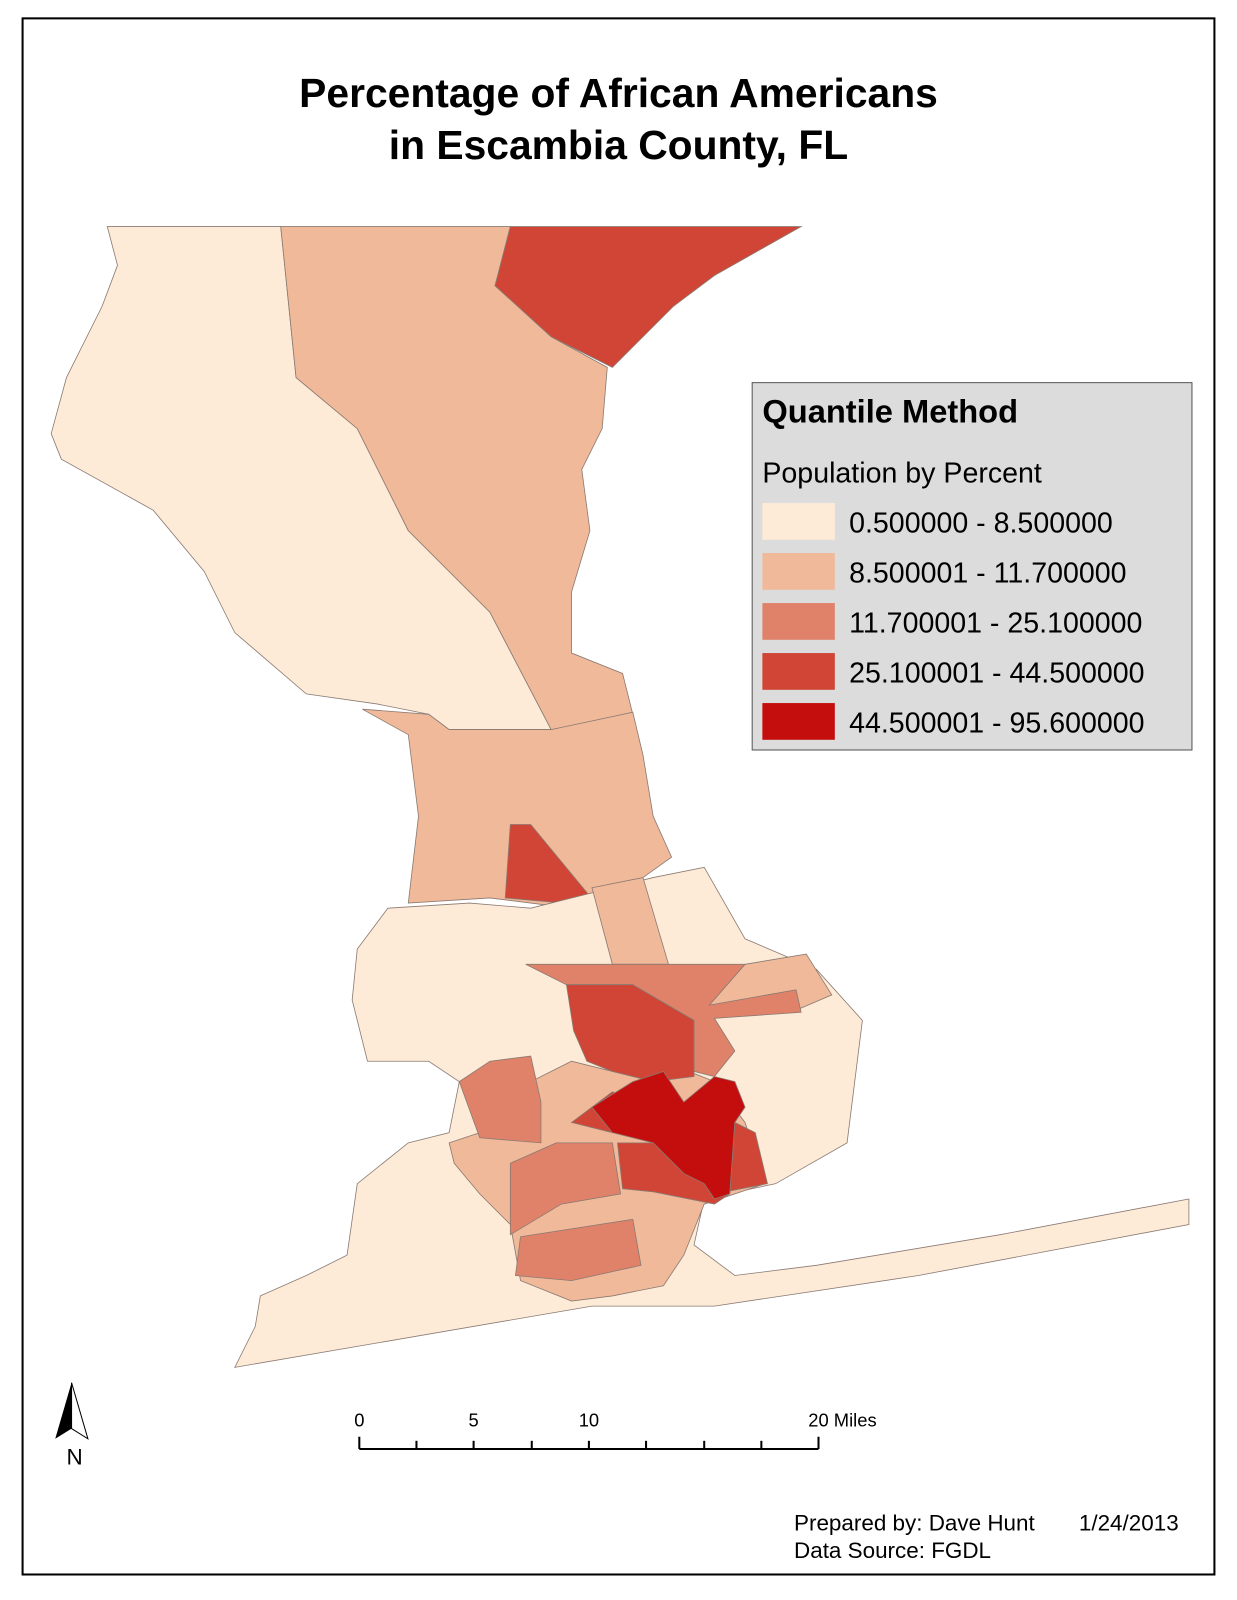 Image resolution: width=1237 pixels, height=1600 pixels. What do you see at coordinates (842, 1420) in the screenshot?
I see `scale-label: 20 Miles` at bounding box center [842, 1420].